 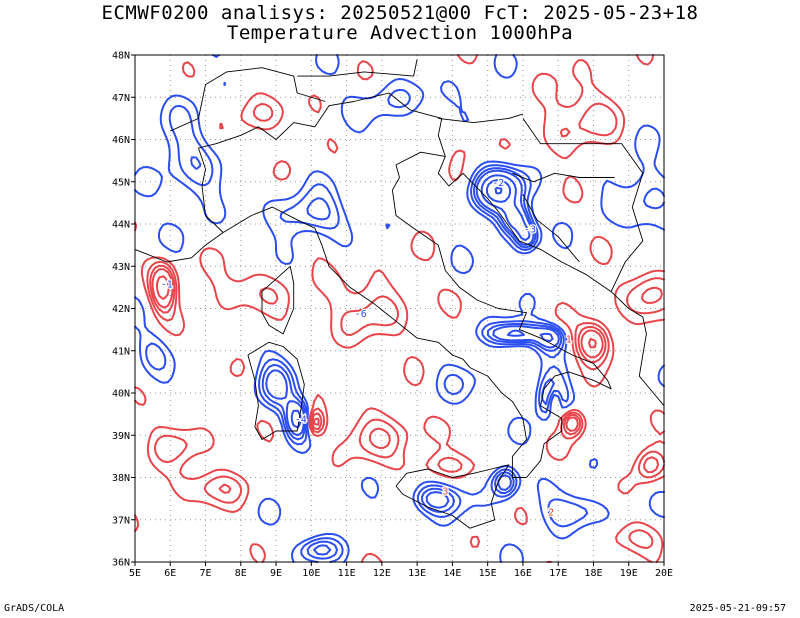 I want to click on border-slovenia, so click(x=481, y=118).